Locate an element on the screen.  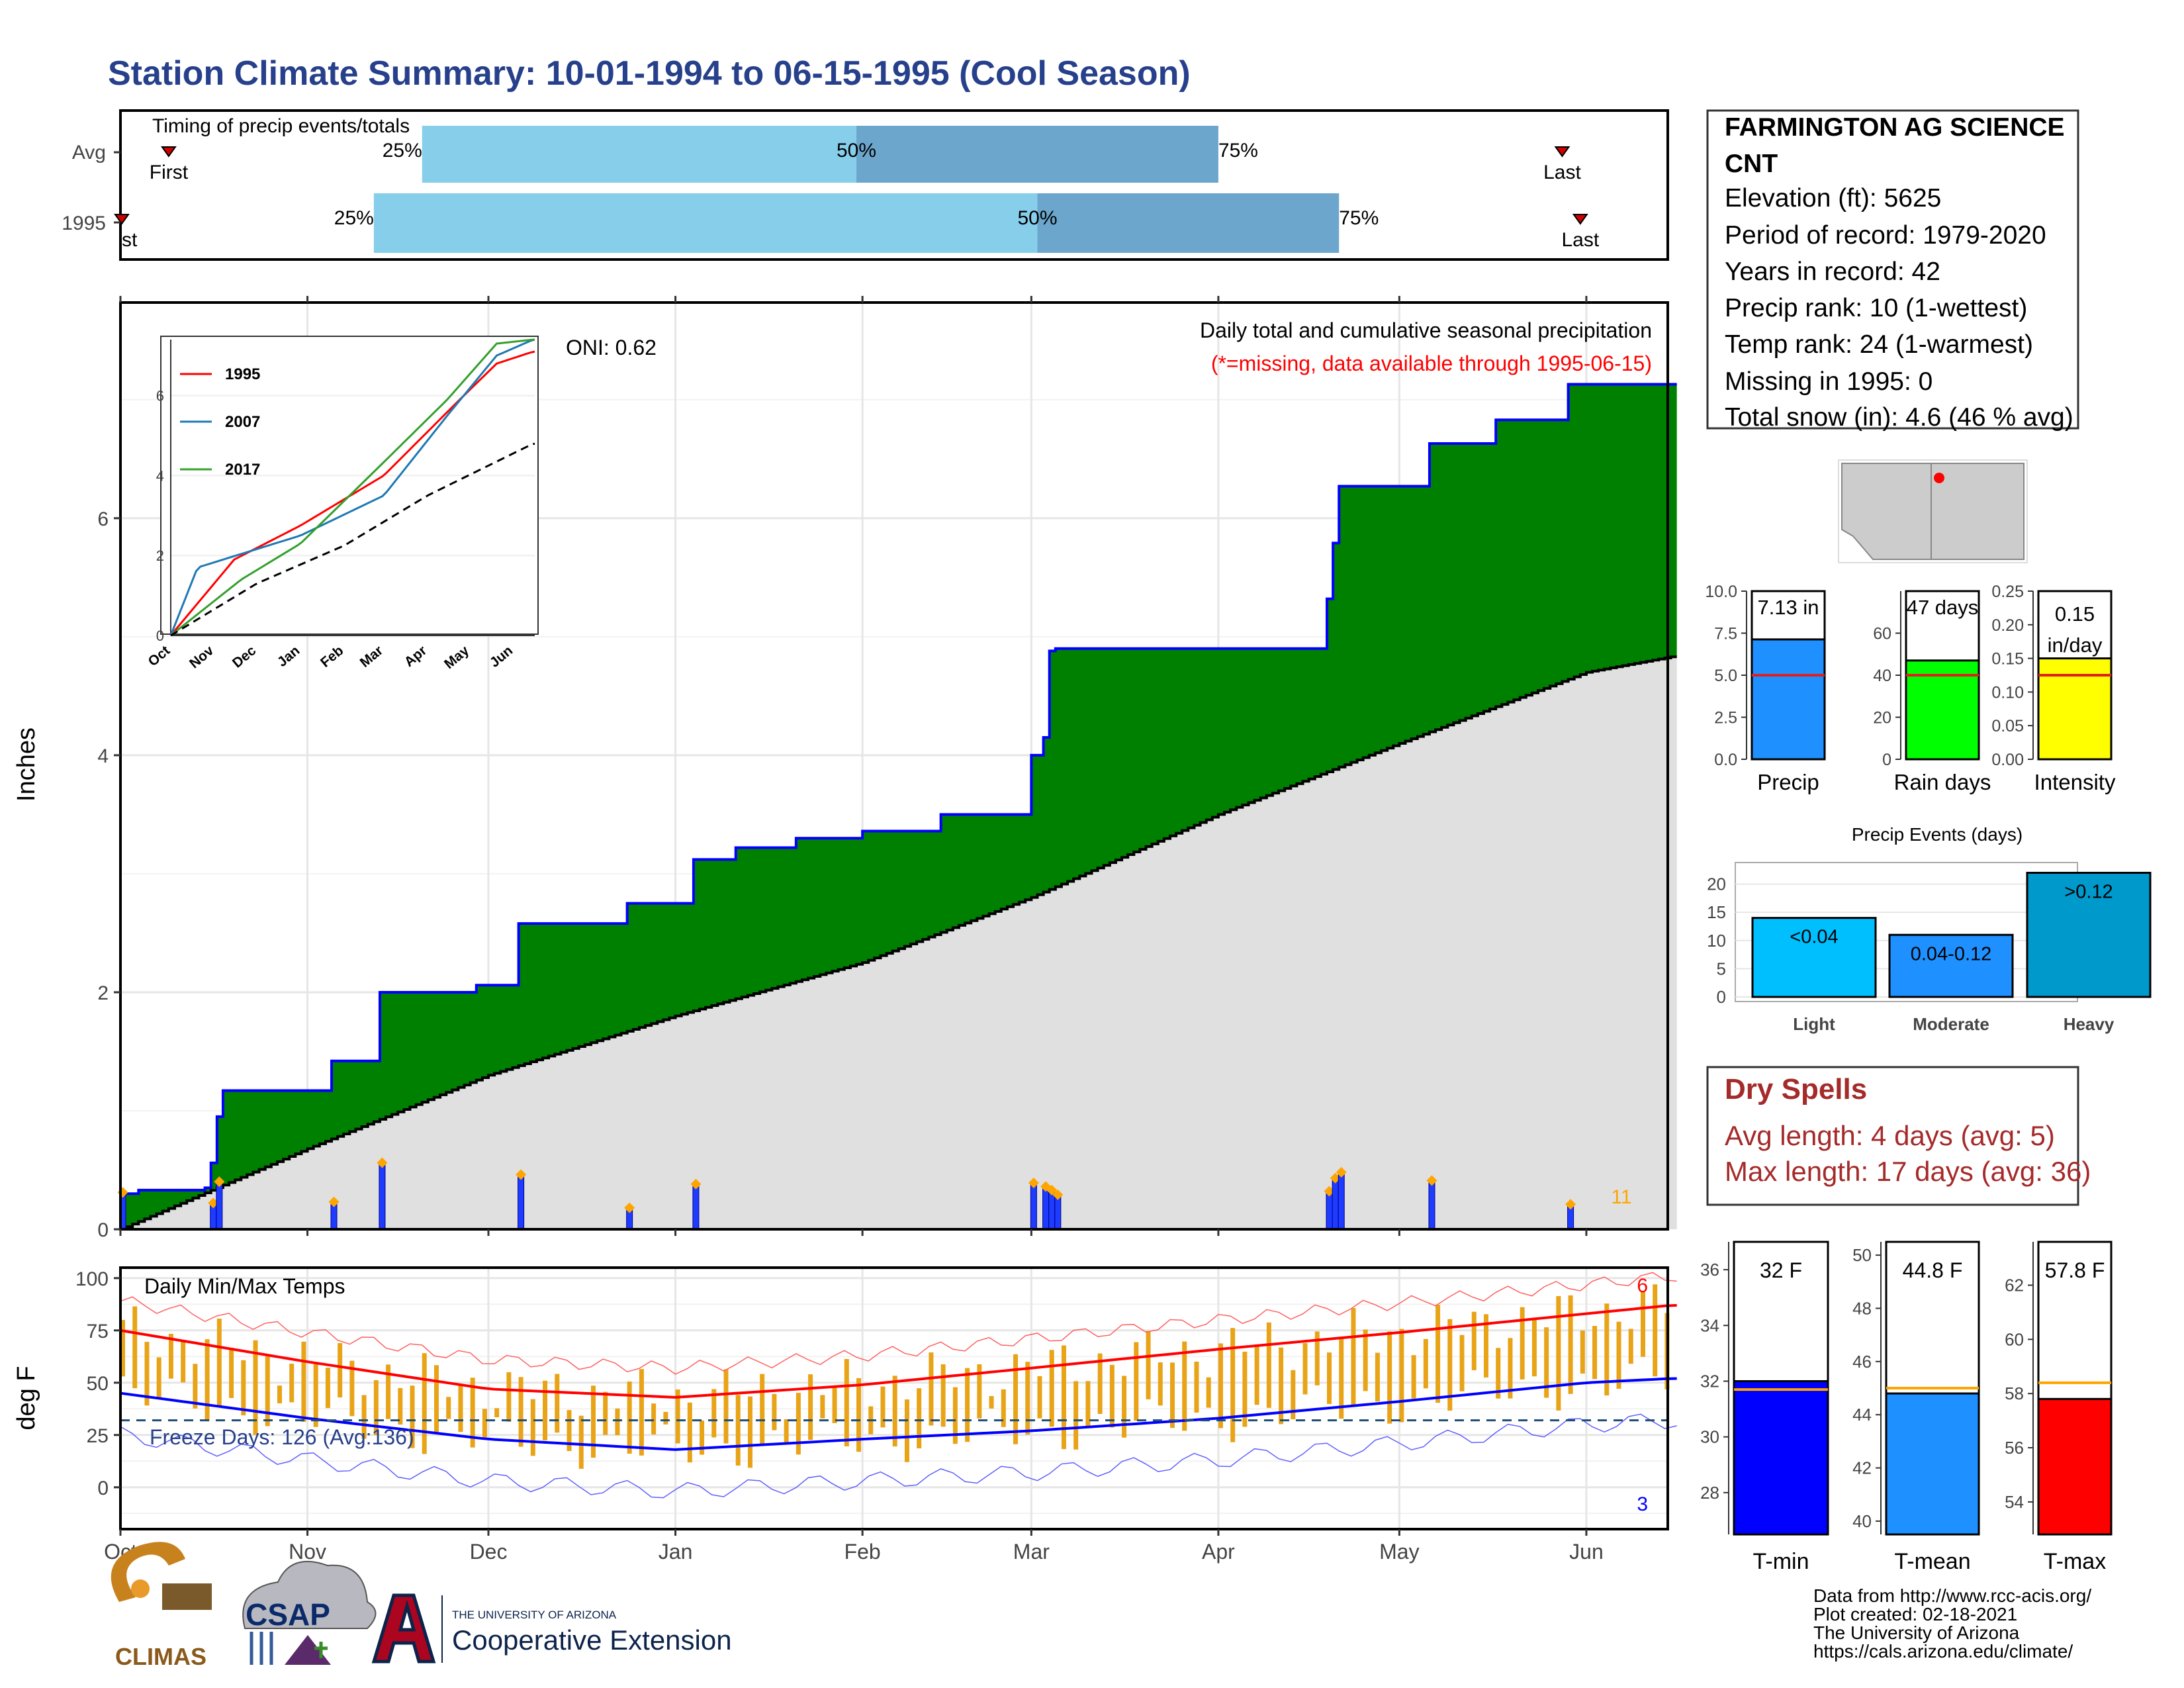
dry-spells-title: Dry Spells is located at coordinates (1796, 1089).